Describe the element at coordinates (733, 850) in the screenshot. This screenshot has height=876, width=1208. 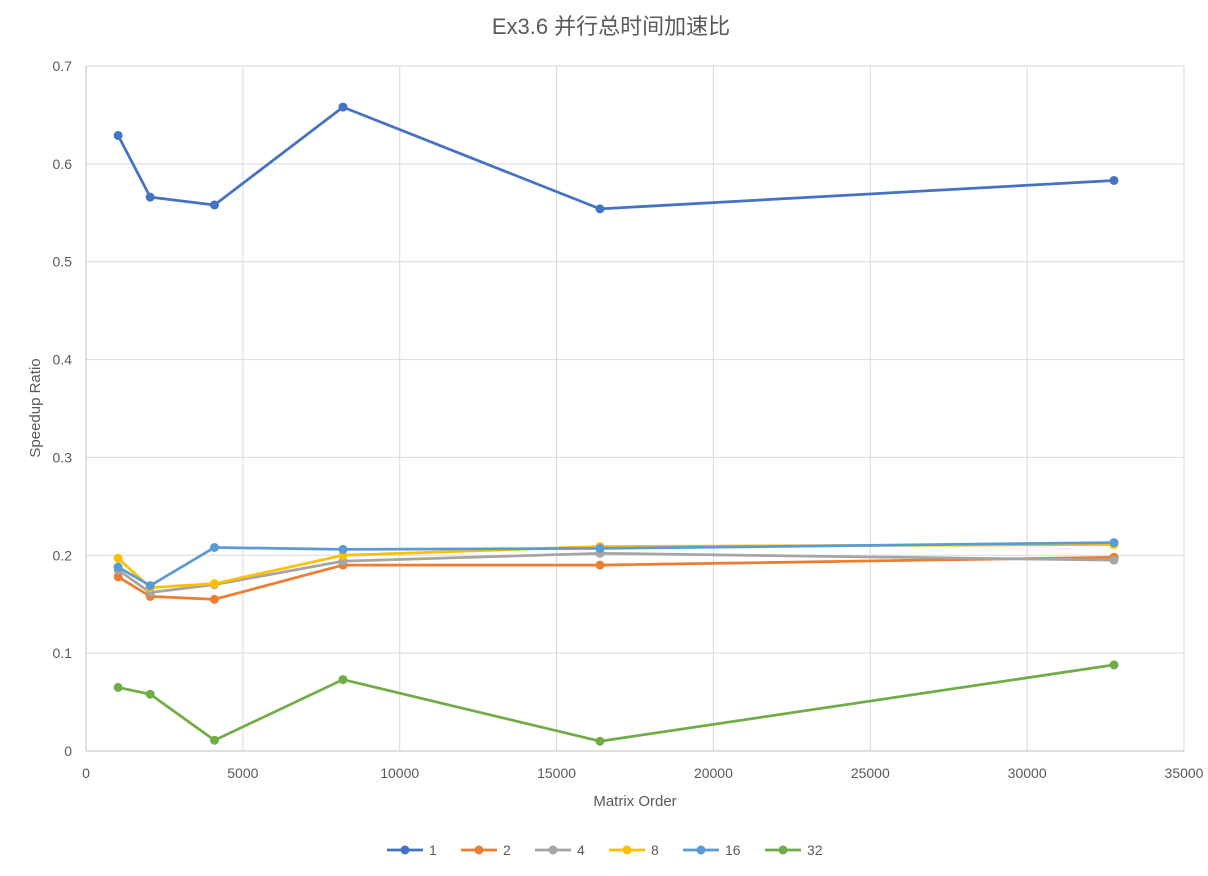
I see `legend-label: 16` at that location.